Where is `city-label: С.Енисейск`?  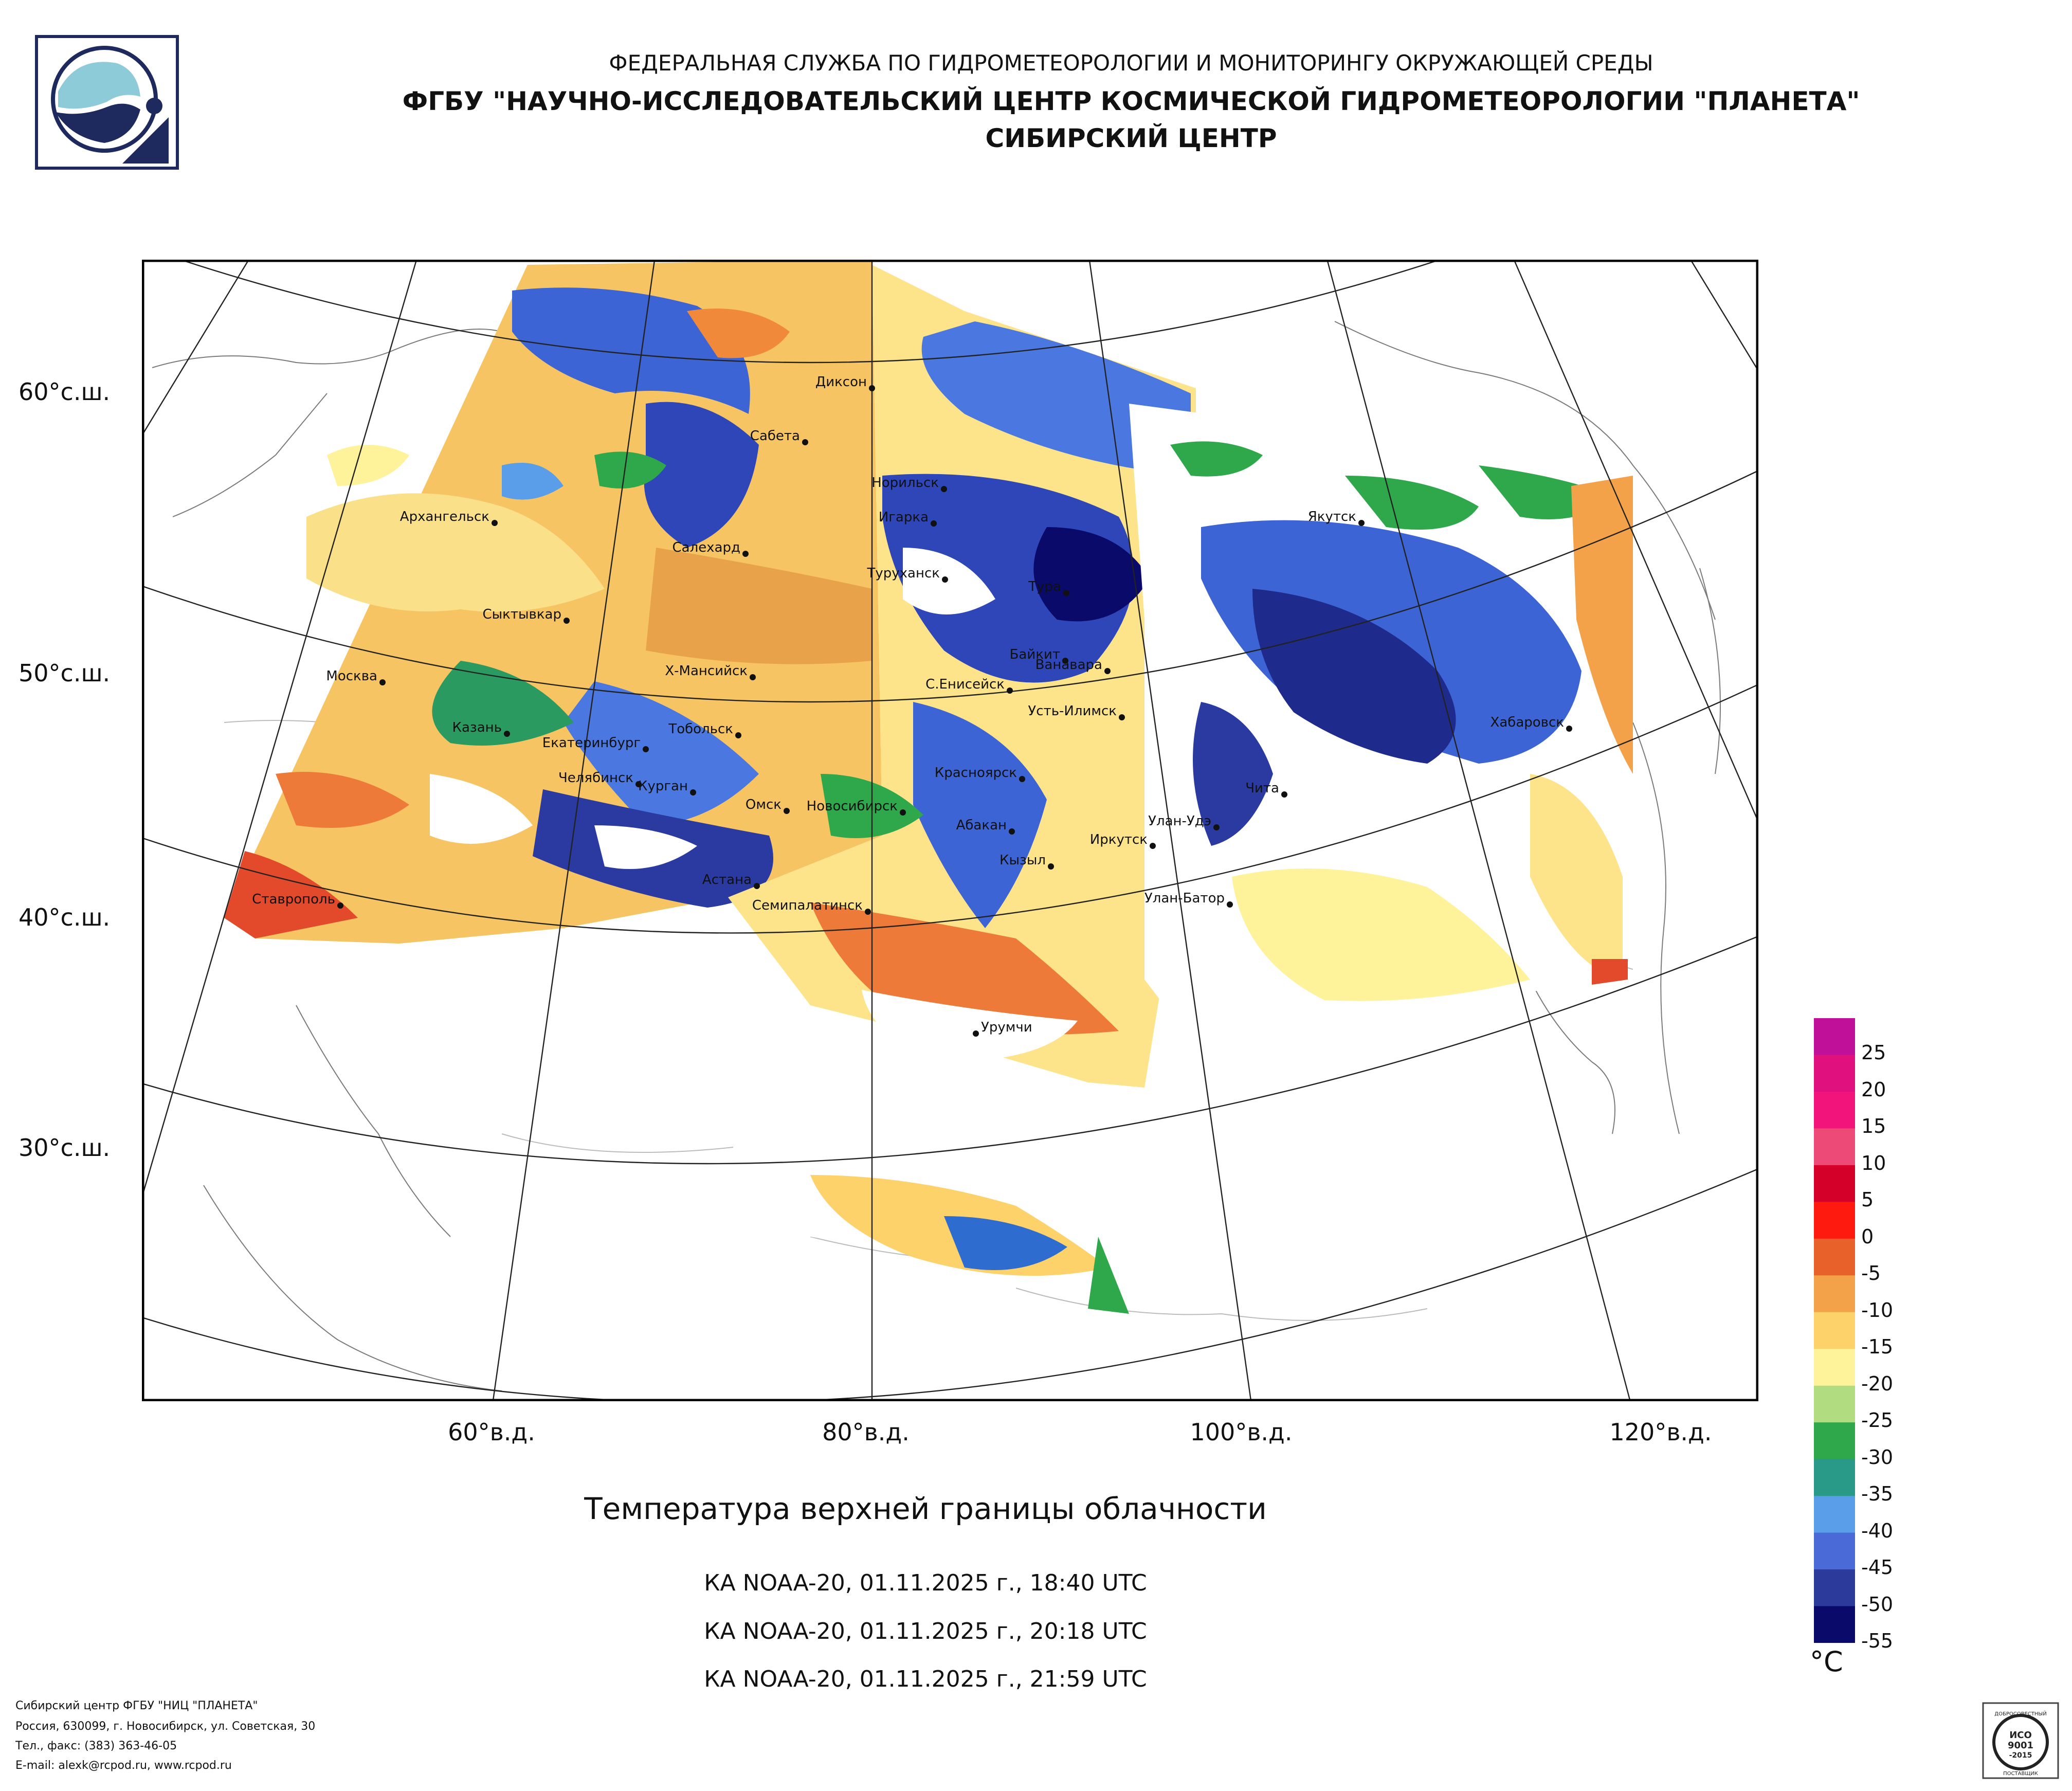
city-label: С.Енисейск is located at coordinates (965, 684).